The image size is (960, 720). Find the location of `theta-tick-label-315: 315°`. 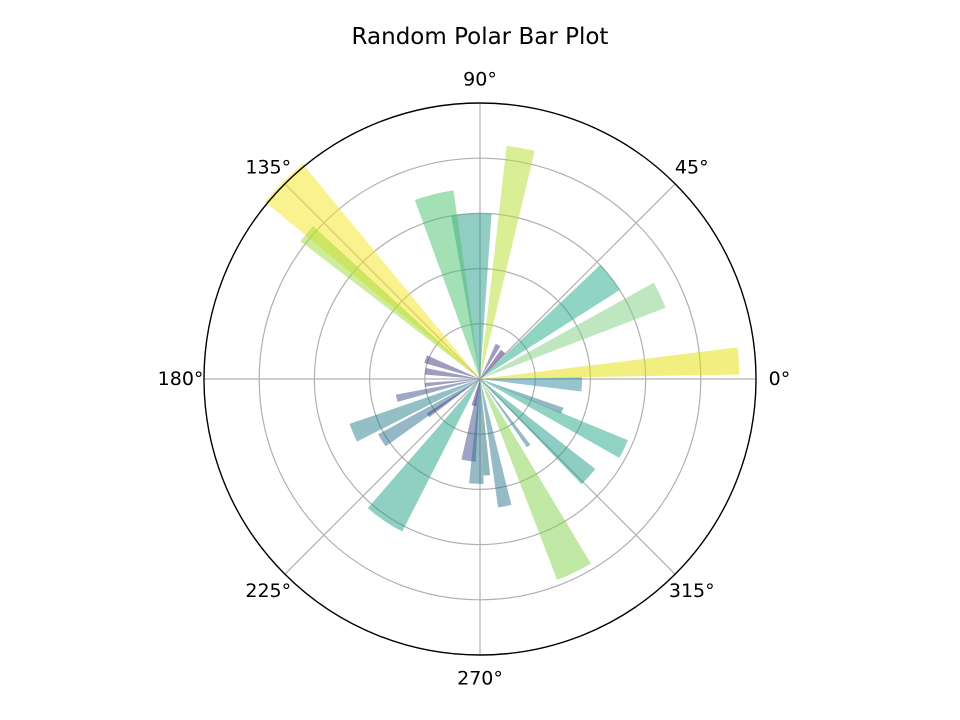

theta-tick-label-315: 315° is located at coordinates (692, 591).